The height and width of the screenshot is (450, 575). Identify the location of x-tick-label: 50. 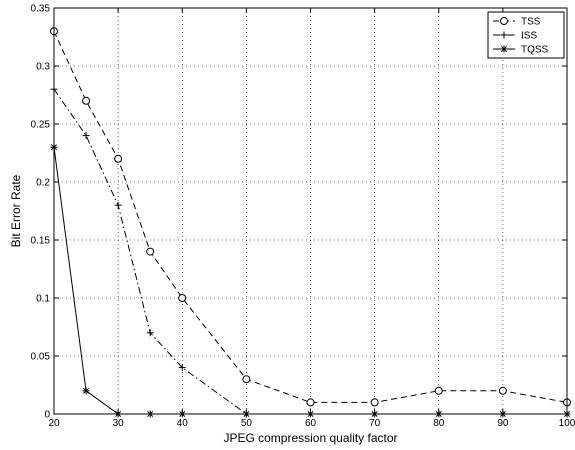
(247, 423).